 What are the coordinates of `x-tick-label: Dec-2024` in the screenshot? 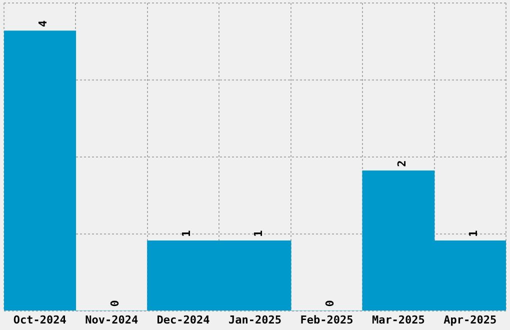 It's located at (183, 319).